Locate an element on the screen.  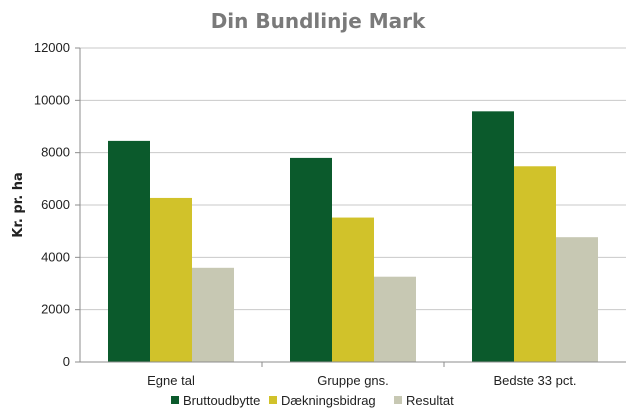
legend-label-dækningsbidrag: Dækningsbidrag is located at coordinates (328, 400).